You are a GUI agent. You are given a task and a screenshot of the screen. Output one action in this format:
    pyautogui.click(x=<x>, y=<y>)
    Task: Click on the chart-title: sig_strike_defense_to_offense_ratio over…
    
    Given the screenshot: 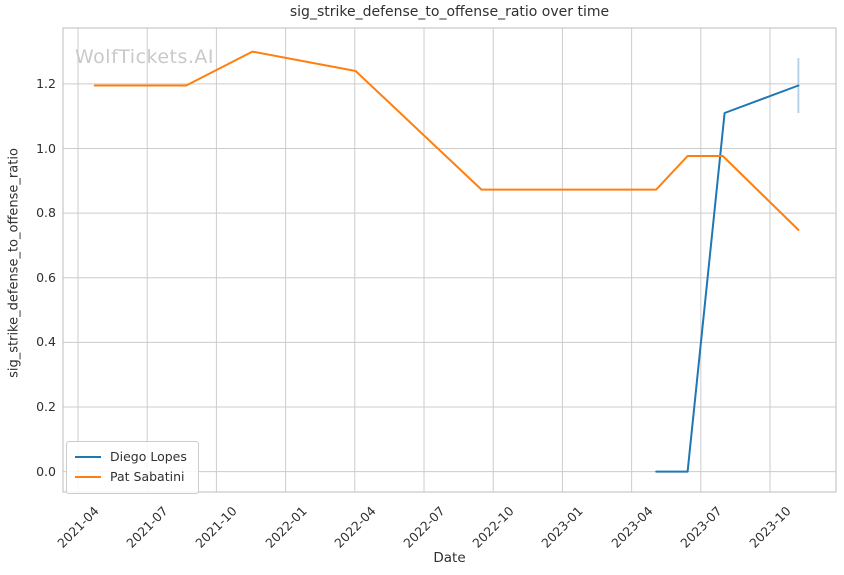 What is the action you would take?
    pyautogui.click(x=449, y=12)
    